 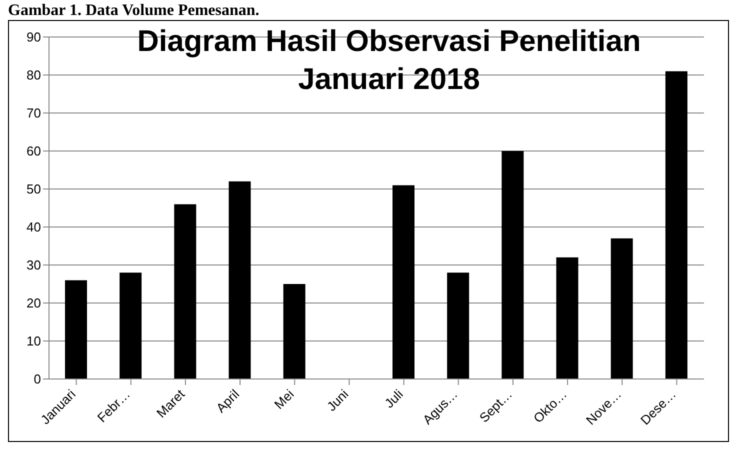 What do you see at coordinates (33, 151) in the screenshot?
I see `y-tick-label: 60` at bounding box center [33, 151].